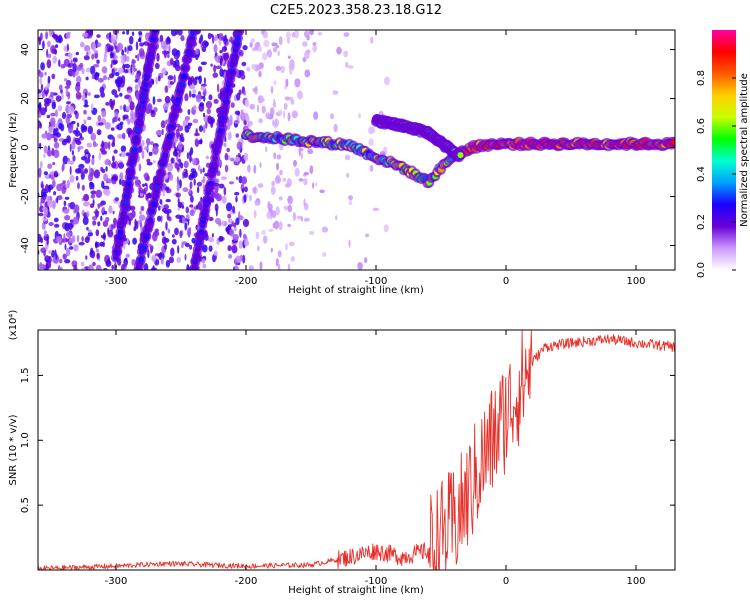 The width and height of the screenshot is (750, 600). What do you see at coordinates (13, 150) in the screenshot?
I see `spectrogram-y-label: Frequency (Hz)` at bounding box center [13, 150].